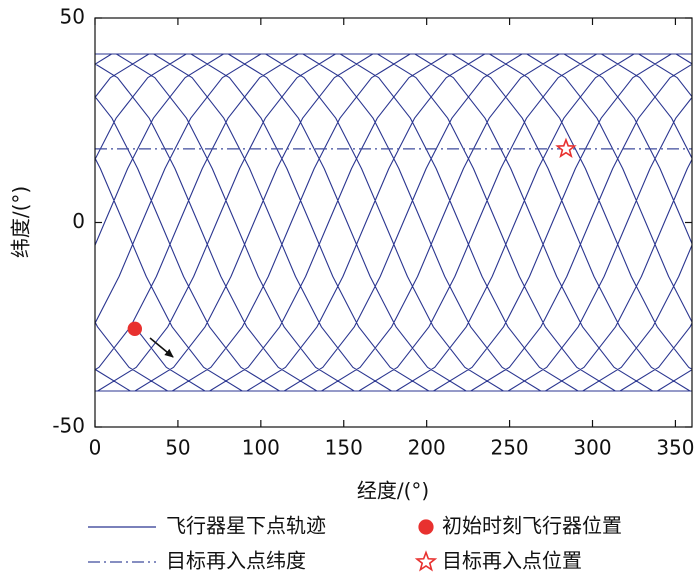 The height and width of the screenshot is (586, 700). What do you see at coordinates (427, 448) in the screenshot?
I see `x-tick-label: 200` at bounding box center [427, 448].